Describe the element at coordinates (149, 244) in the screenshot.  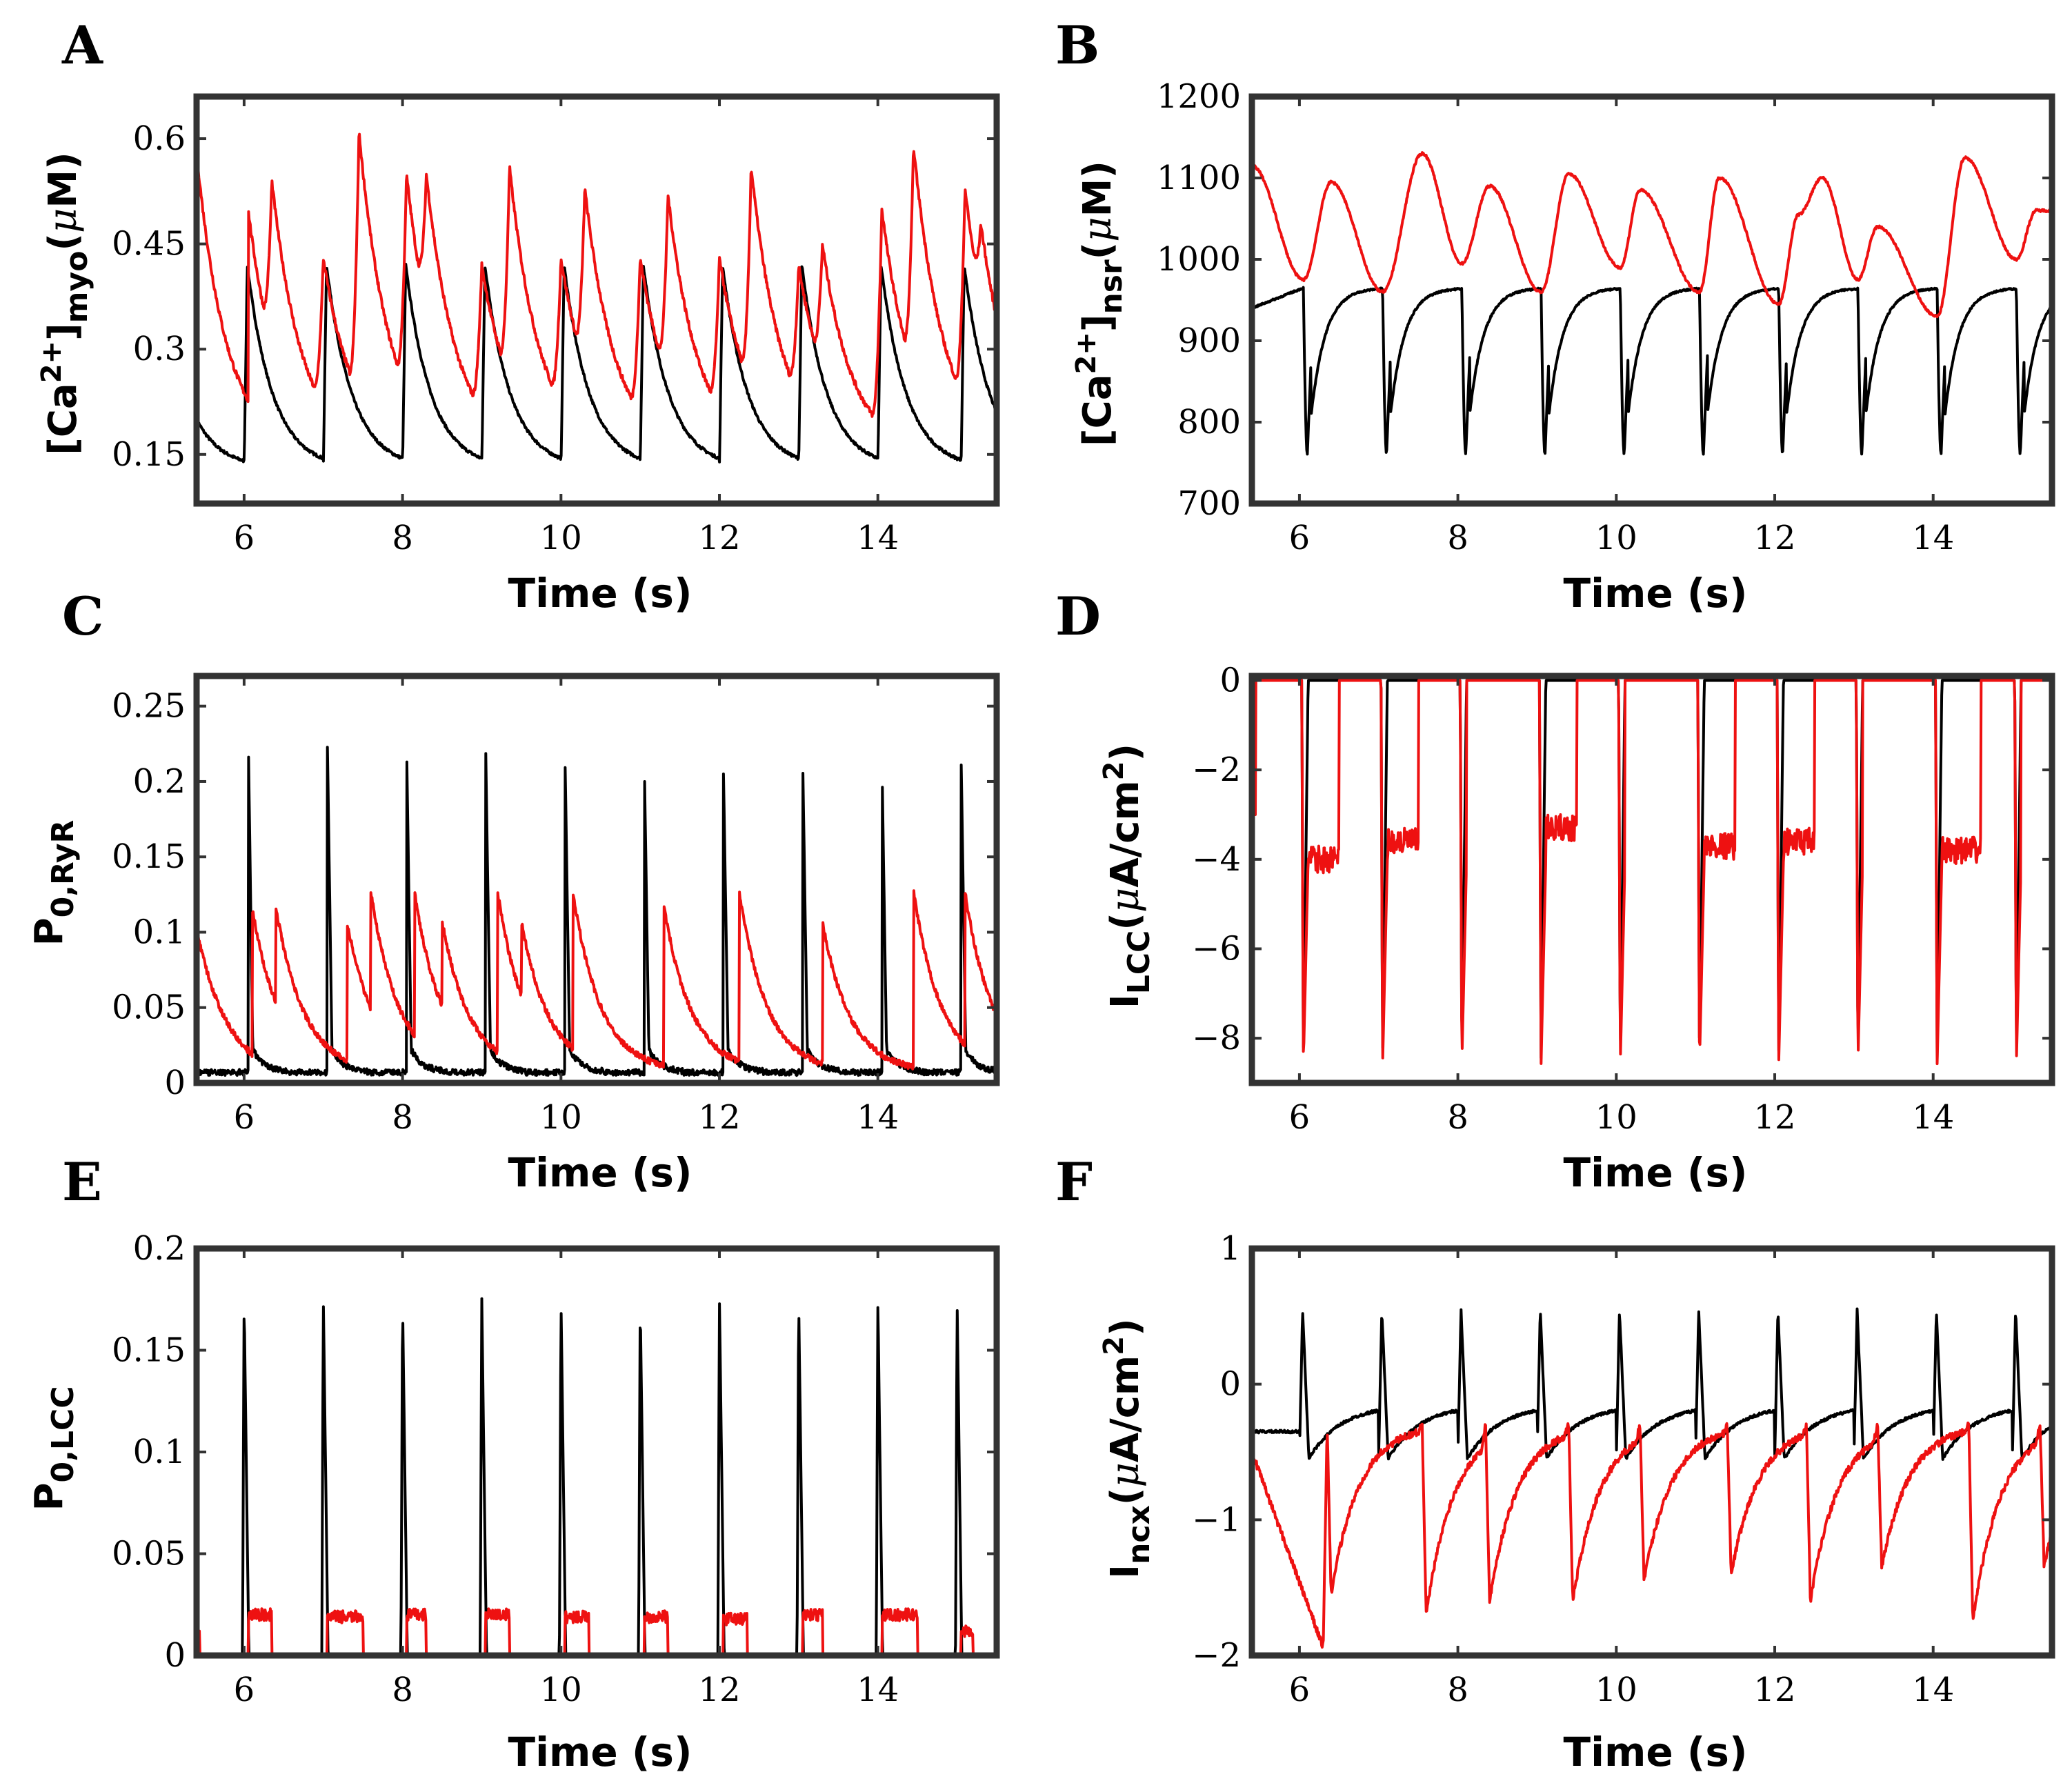
I see `ytick-label: 0.45` at that location.